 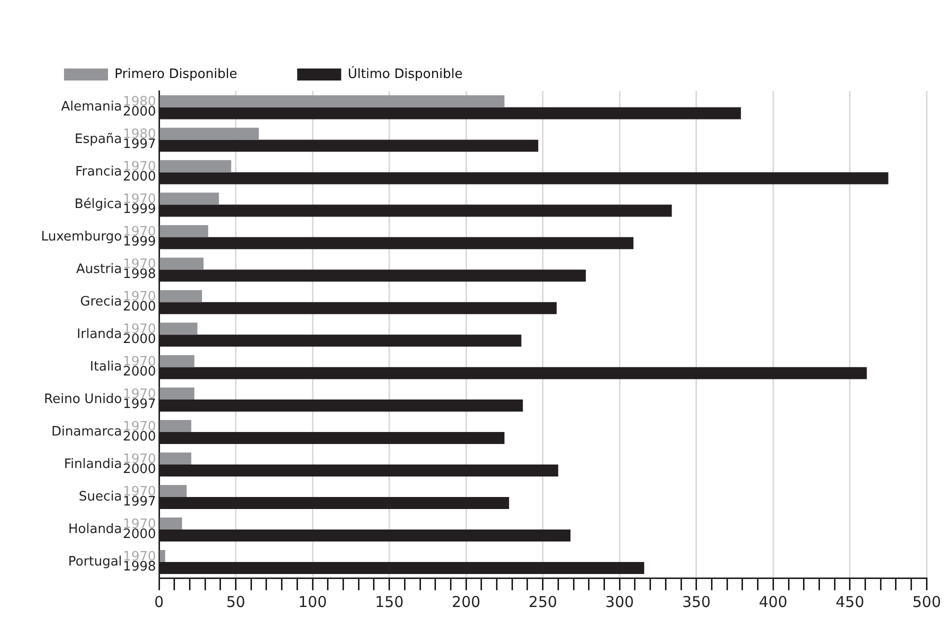 What do you see at coordinates (81, 237) in the screenshot?
I see `y-tick-label: Luxemburgo` at bounding box center [81, 237].